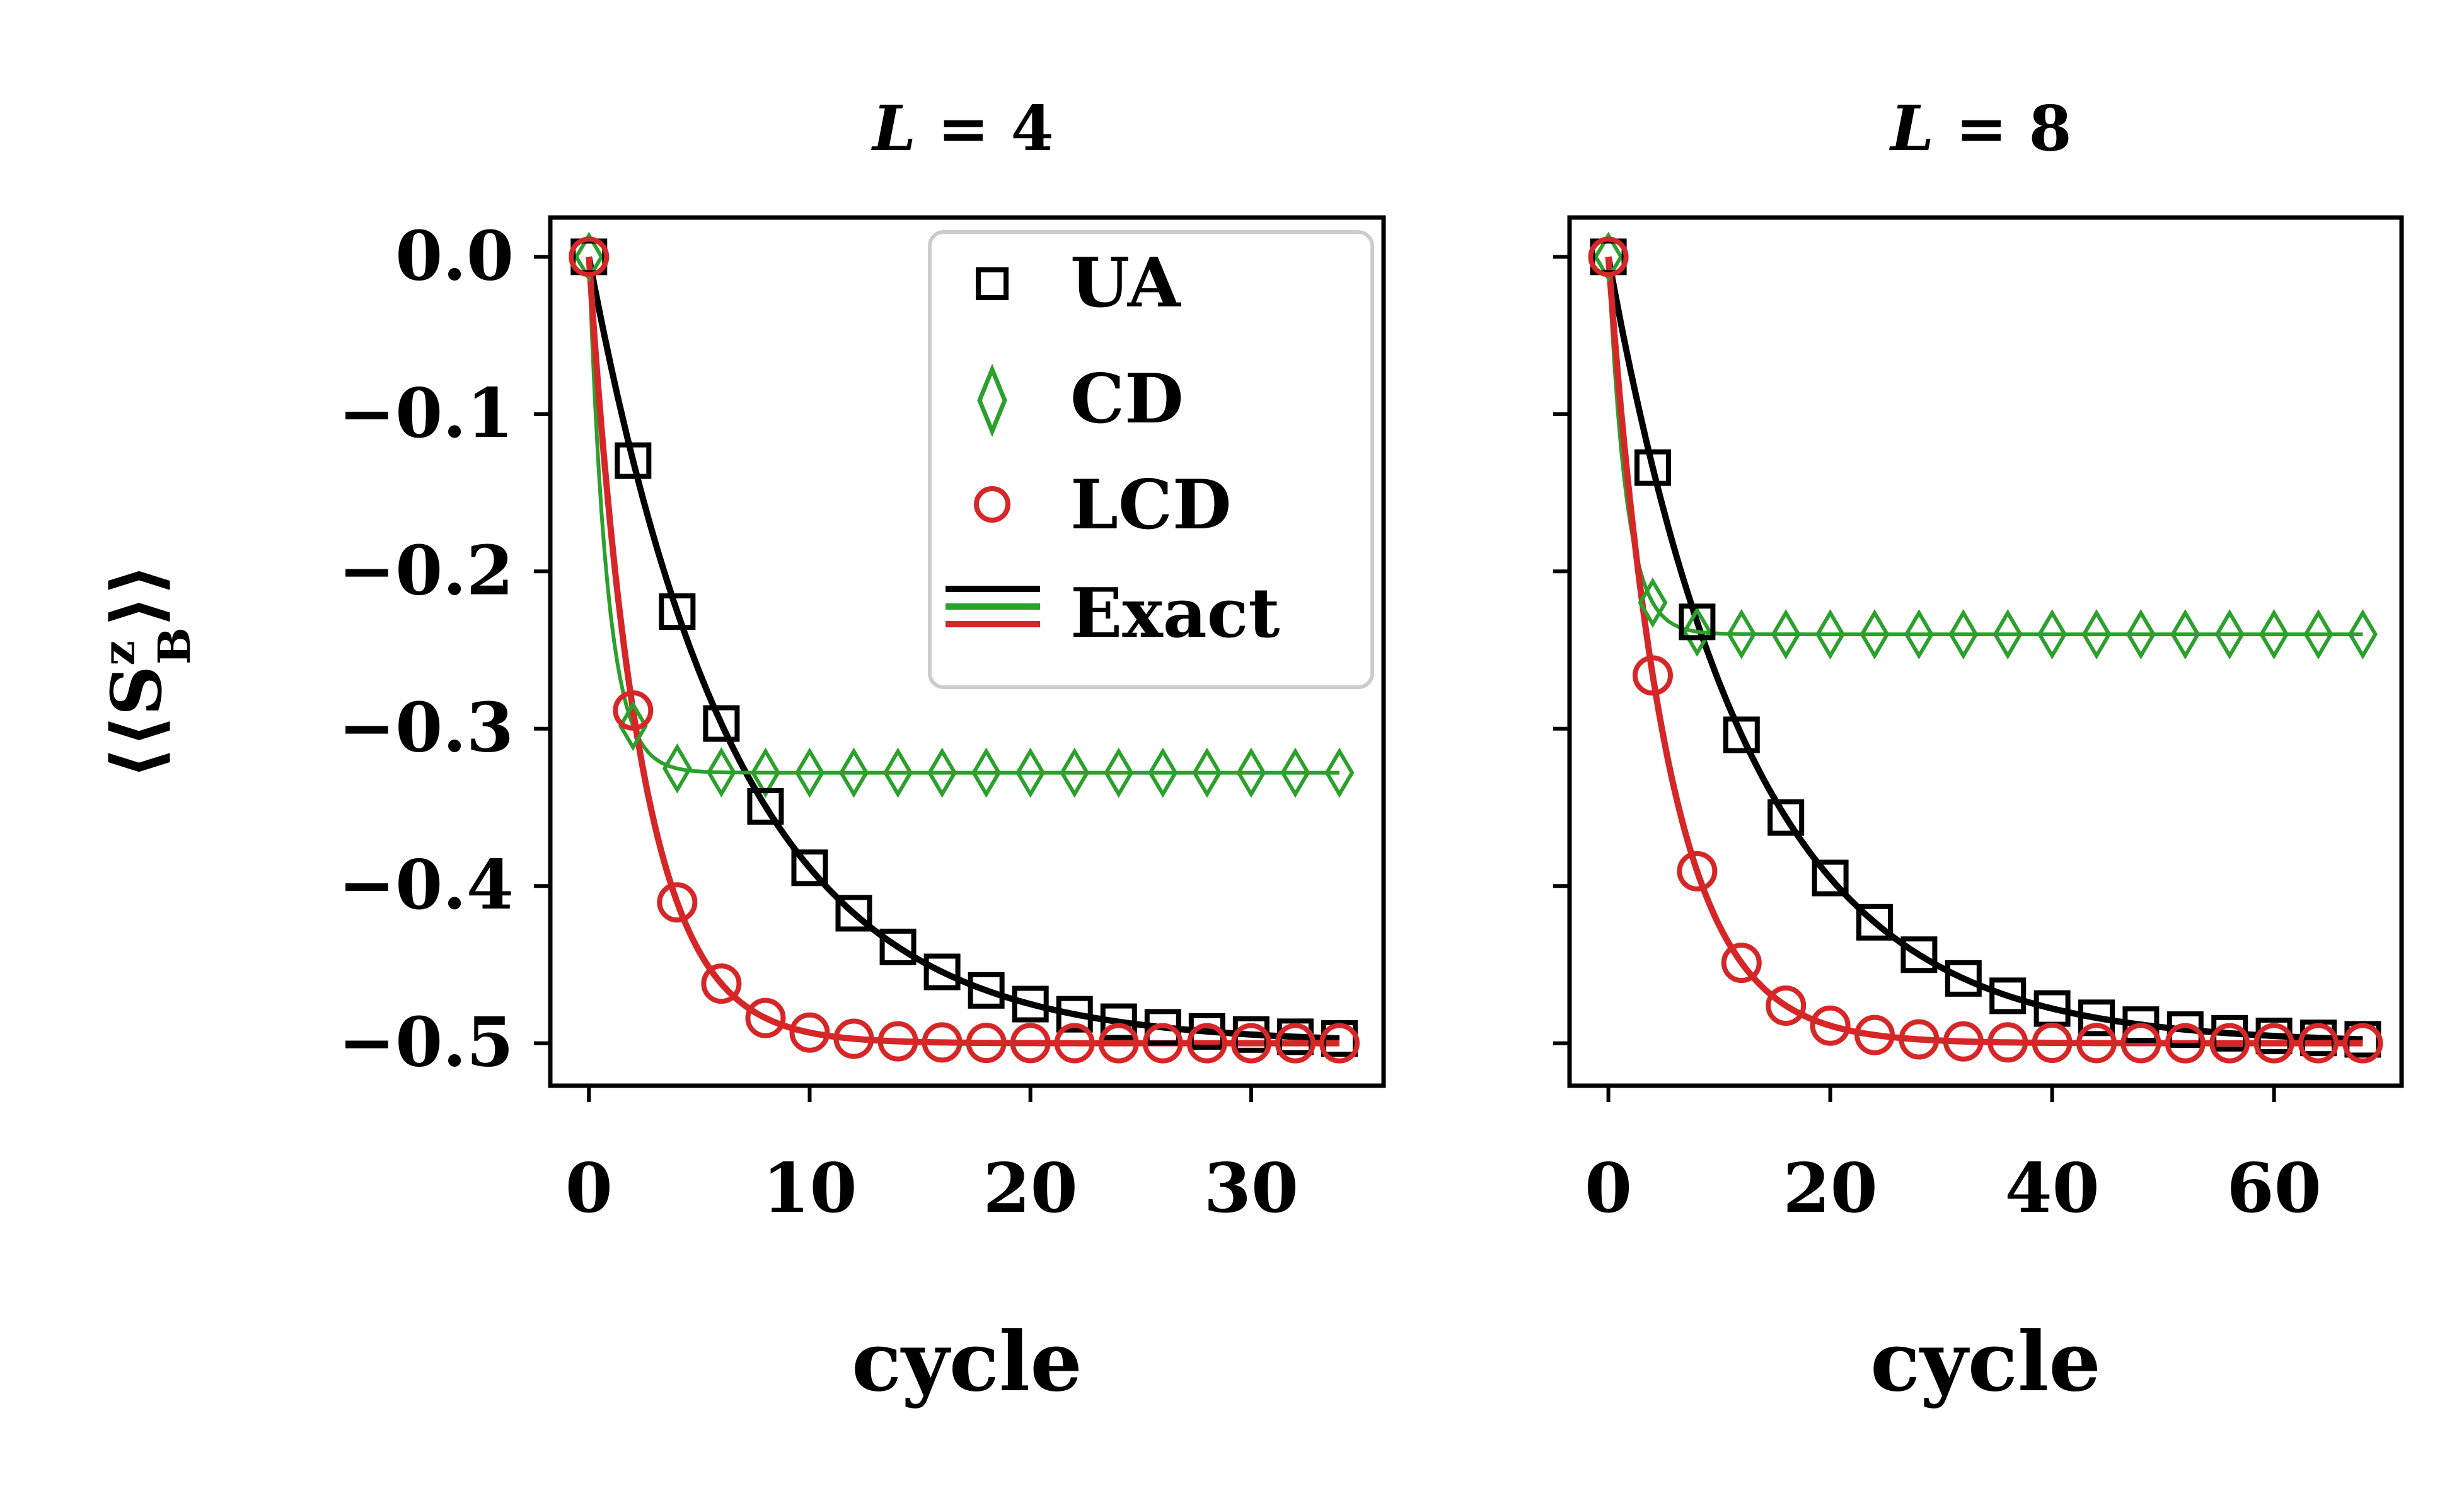 This screenshot has height=1493, width=2464. I want to click on y-axis-label-open: ⟨⟨S, so click(136, 723).